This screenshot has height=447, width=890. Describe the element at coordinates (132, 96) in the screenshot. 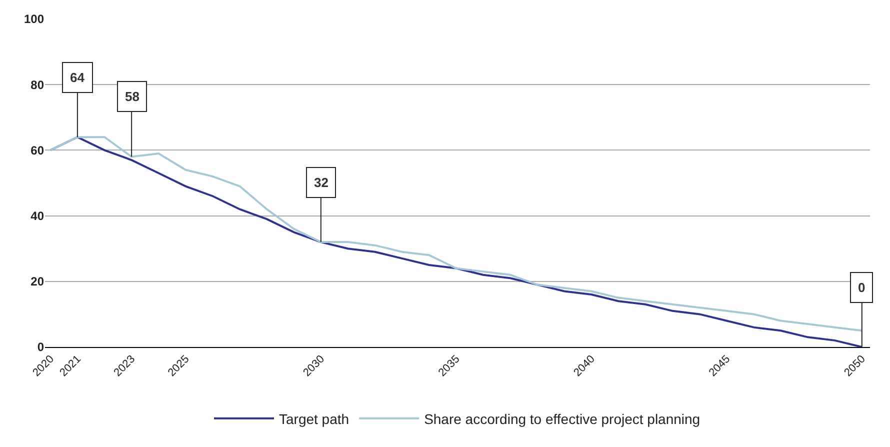

I see `annotation: 58` at that location.